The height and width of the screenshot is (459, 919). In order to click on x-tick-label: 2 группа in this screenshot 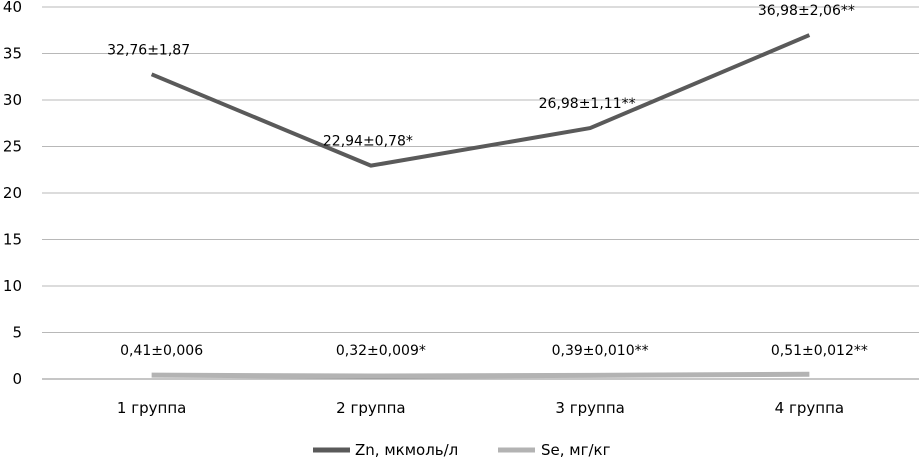, I will do `click(370, 408)`.